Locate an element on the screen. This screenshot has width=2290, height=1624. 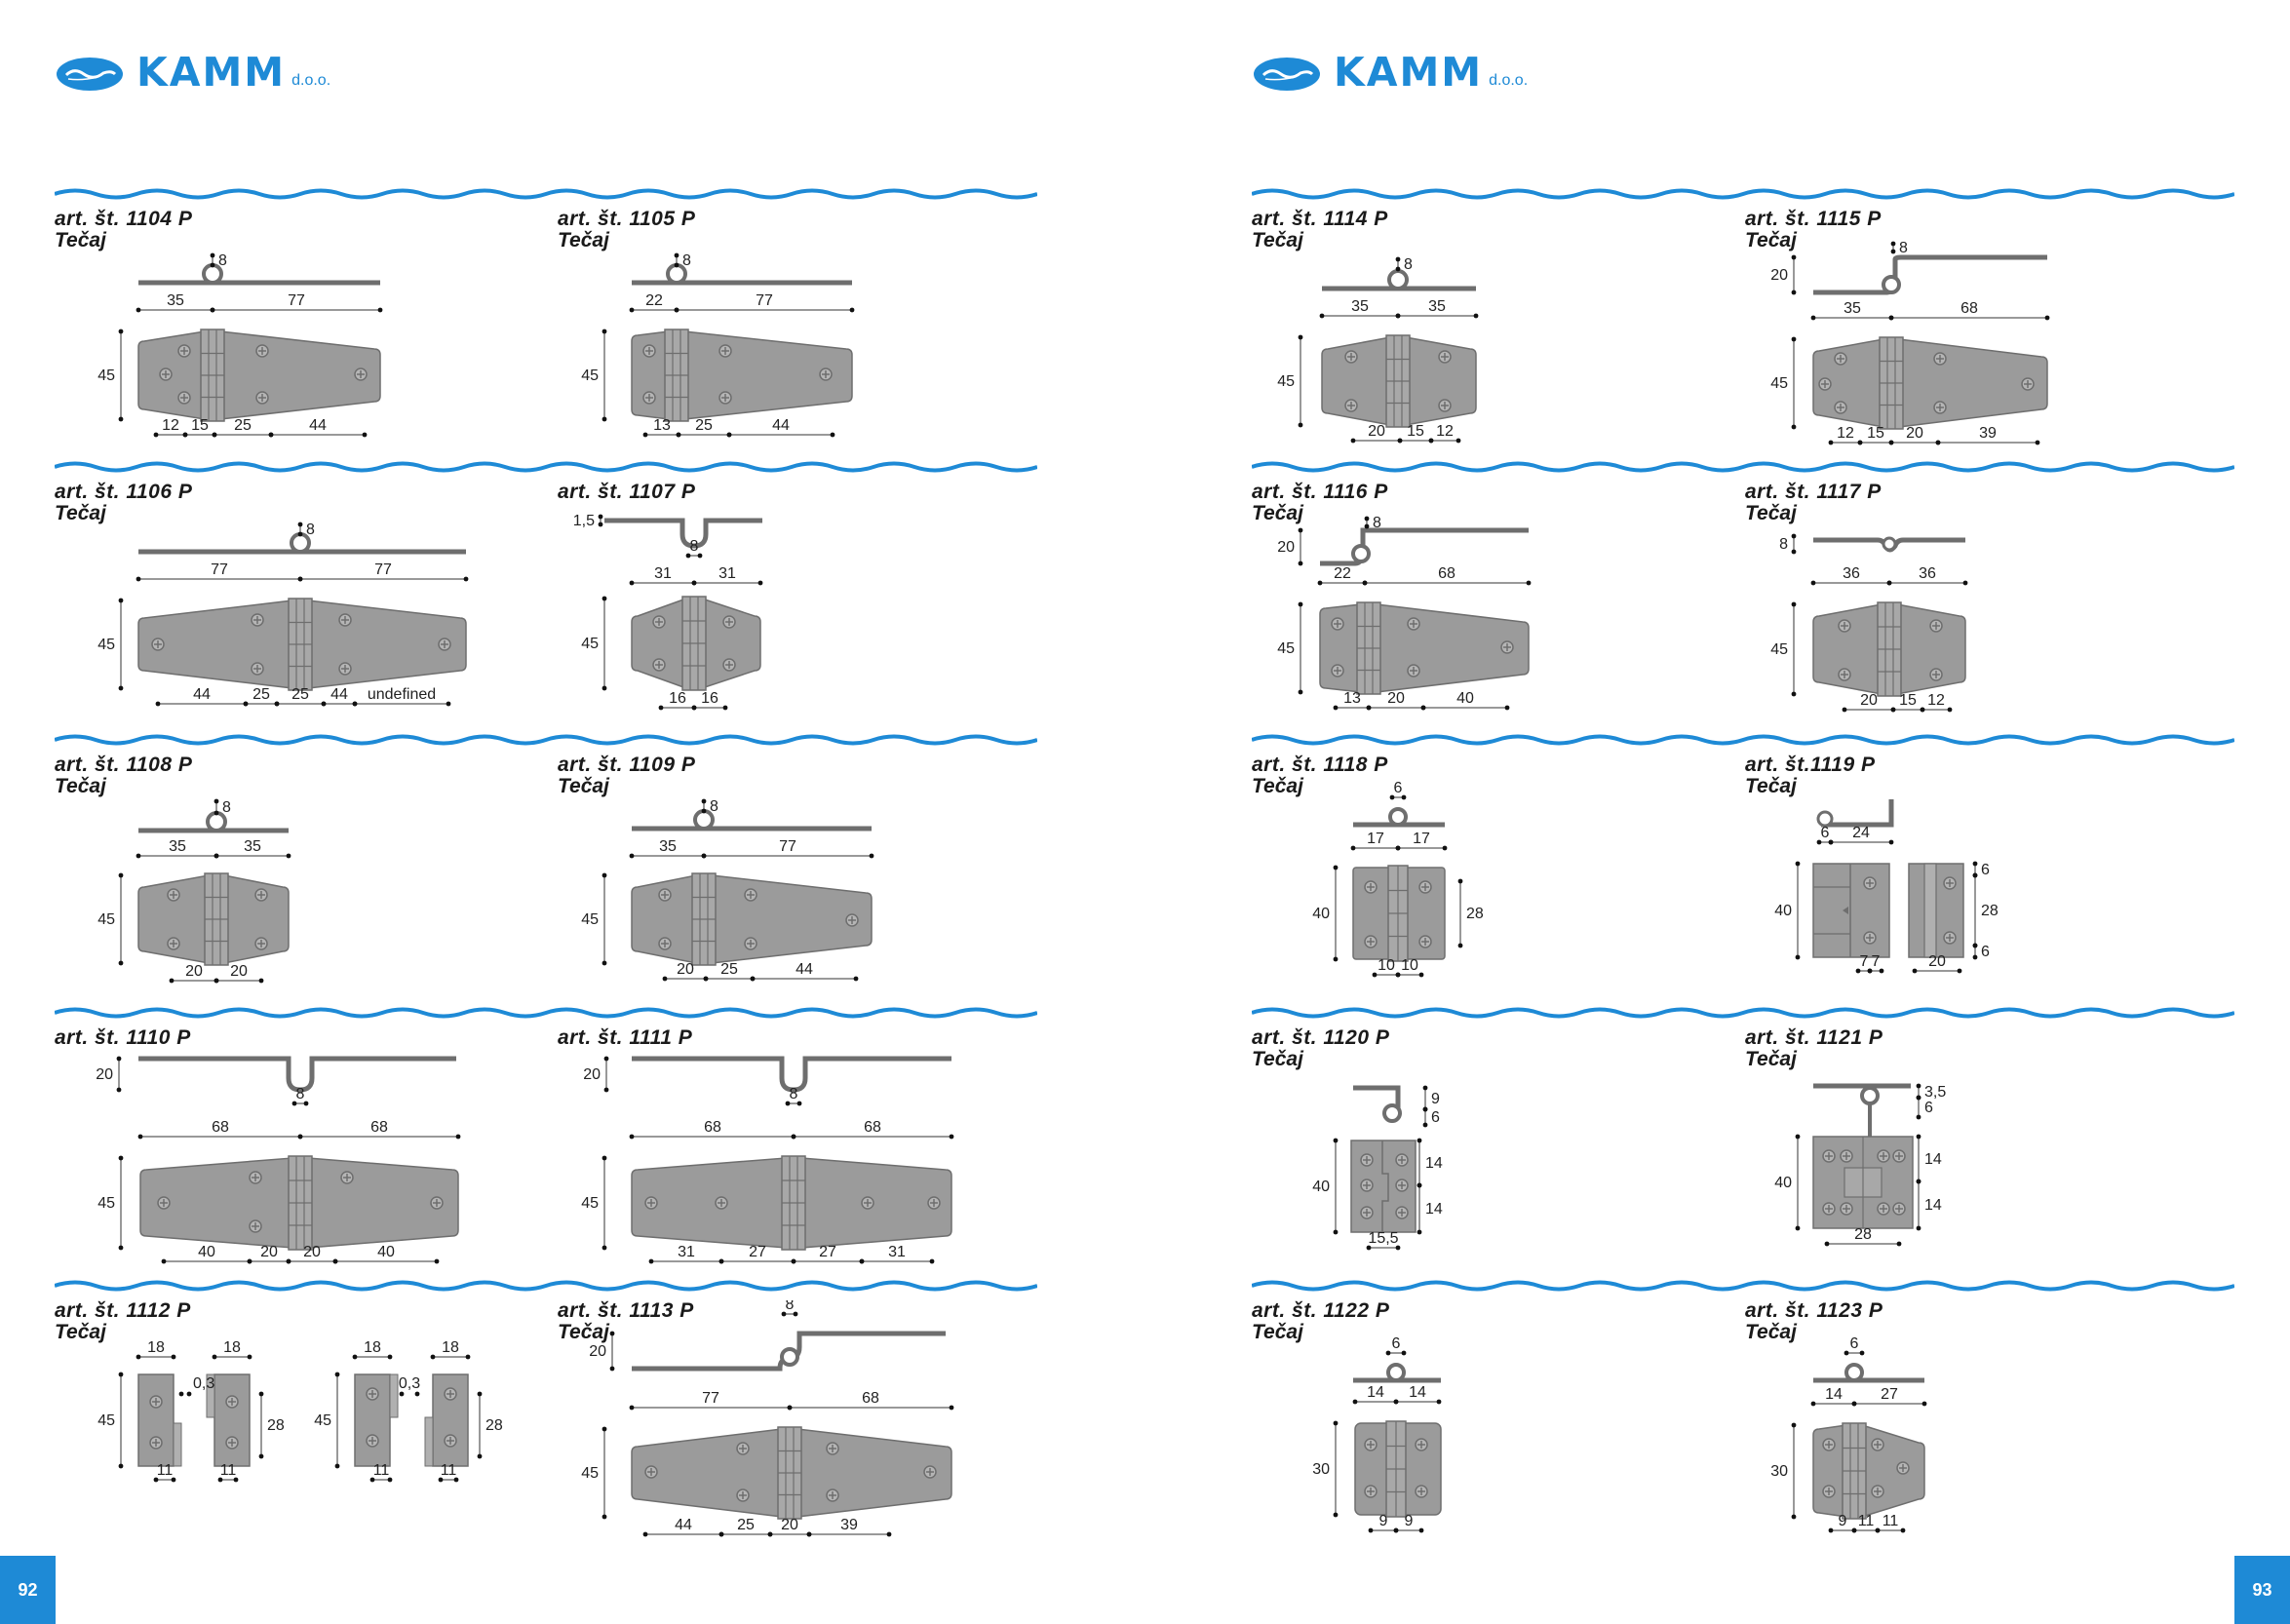
dimension-label: 28 is located at coordinates (1475, 914).